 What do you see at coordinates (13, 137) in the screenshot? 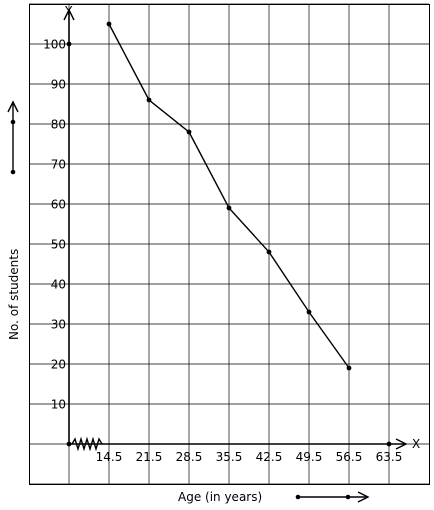
I see `y-direction-arrow-icon` at bounding box center [13, 137].